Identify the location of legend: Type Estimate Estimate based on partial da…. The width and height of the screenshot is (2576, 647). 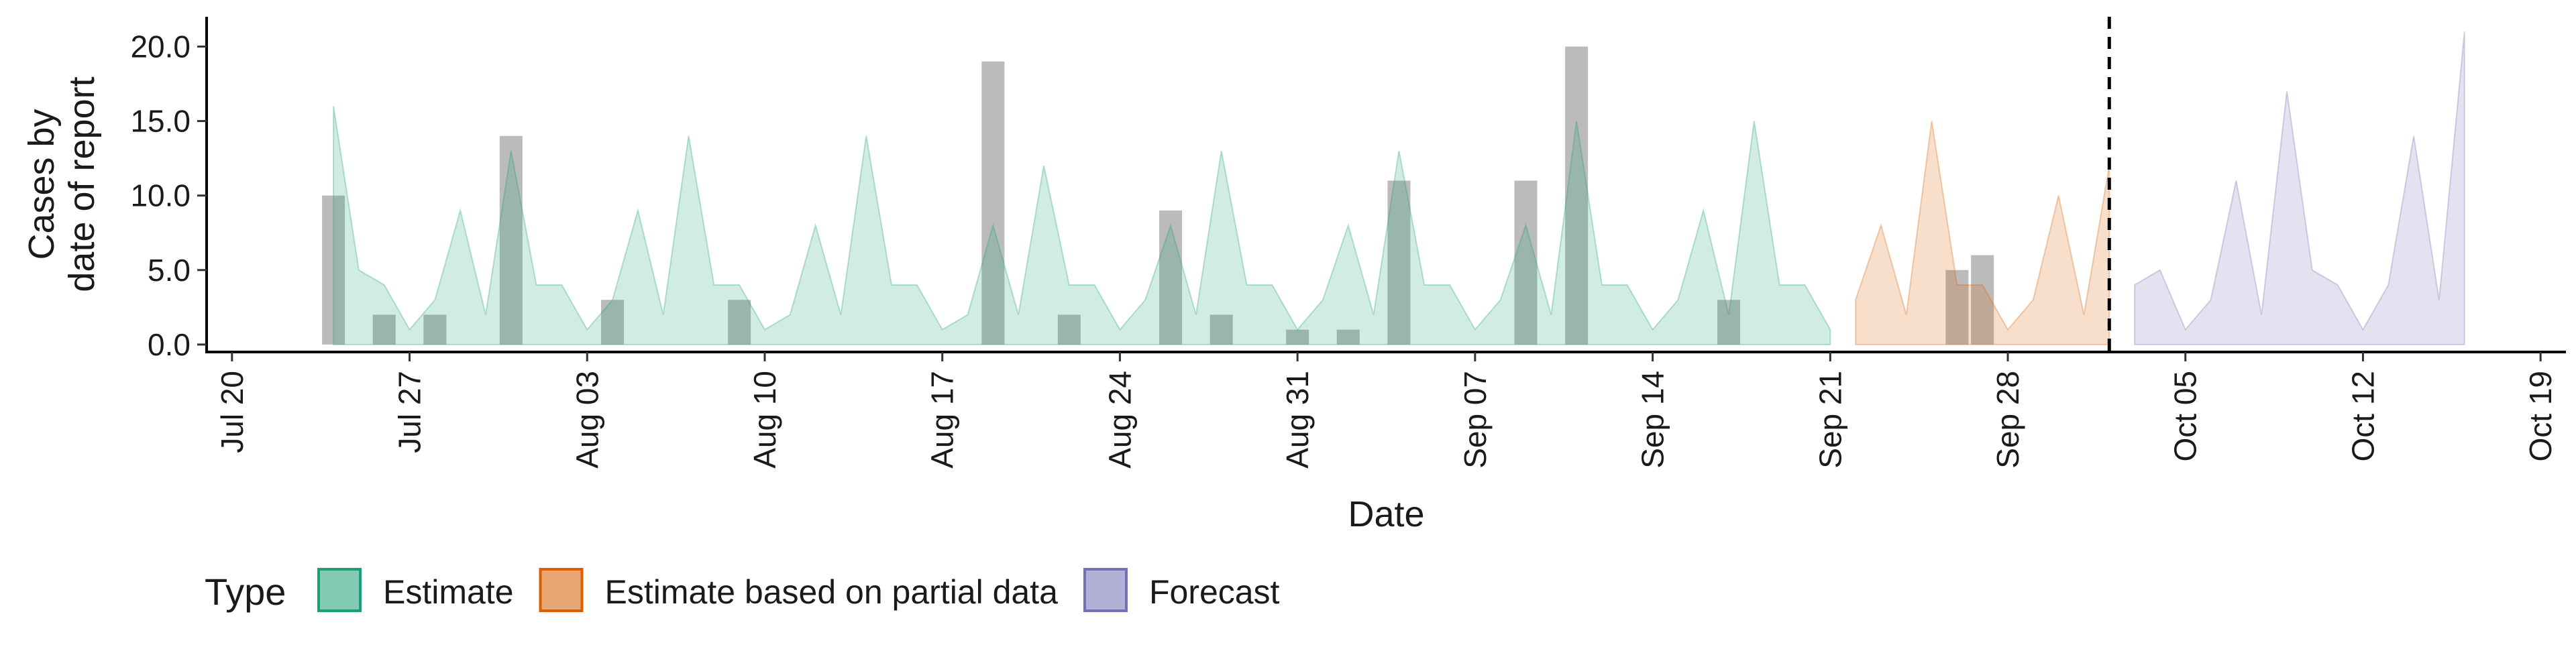
(742, 590).